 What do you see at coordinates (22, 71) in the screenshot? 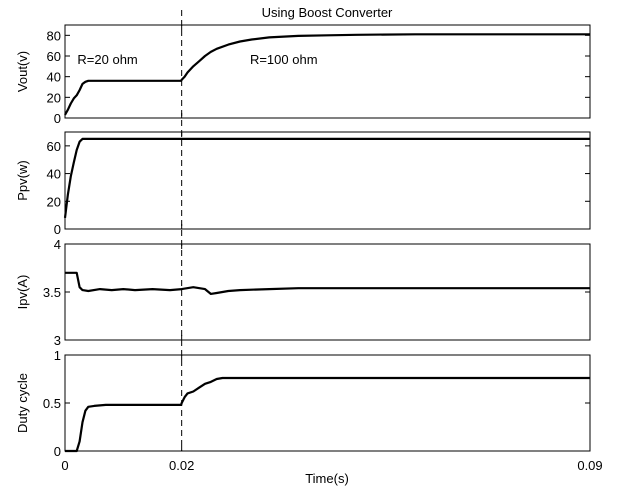
I see `y-axis-label: Vout(v)` at bounding box center [22, 71].